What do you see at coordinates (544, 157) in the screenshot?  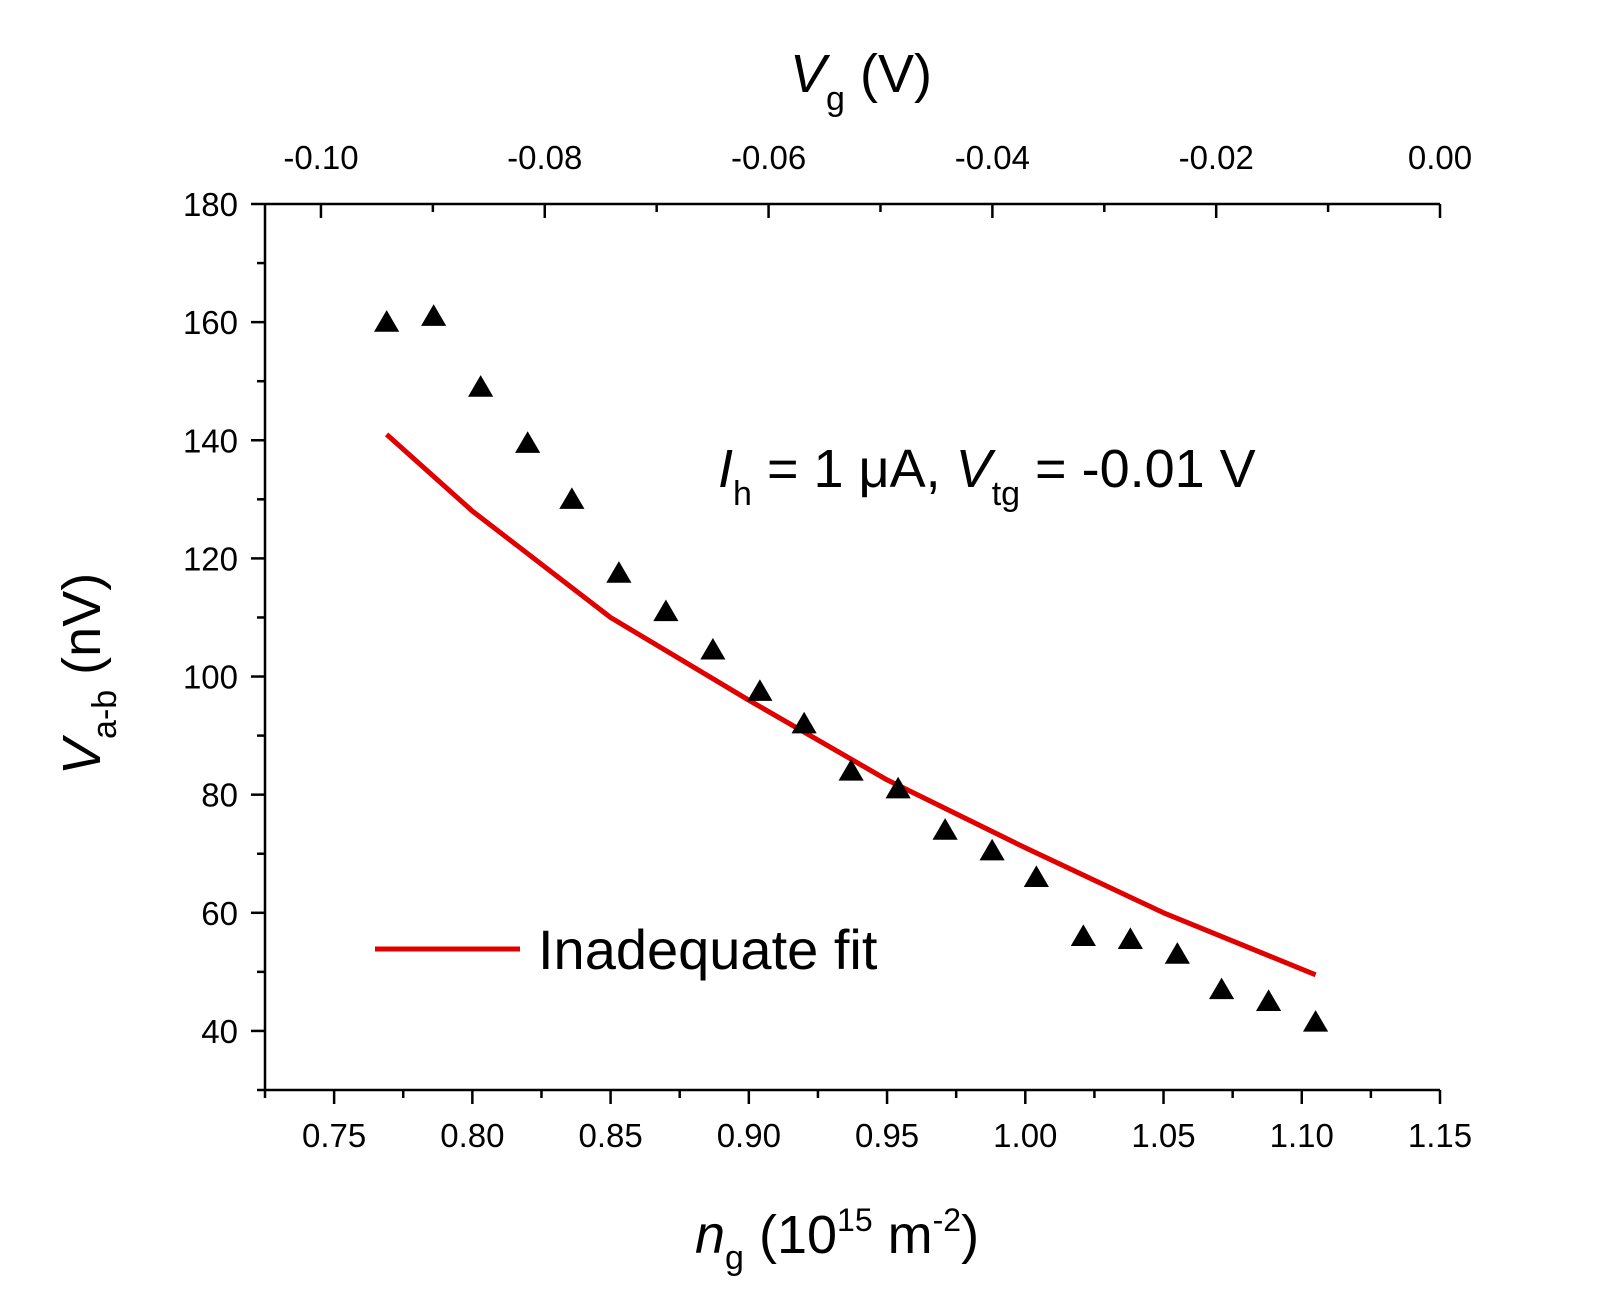 I see `x-top-tick-label: -0.08` at bounding box center [544, 157].